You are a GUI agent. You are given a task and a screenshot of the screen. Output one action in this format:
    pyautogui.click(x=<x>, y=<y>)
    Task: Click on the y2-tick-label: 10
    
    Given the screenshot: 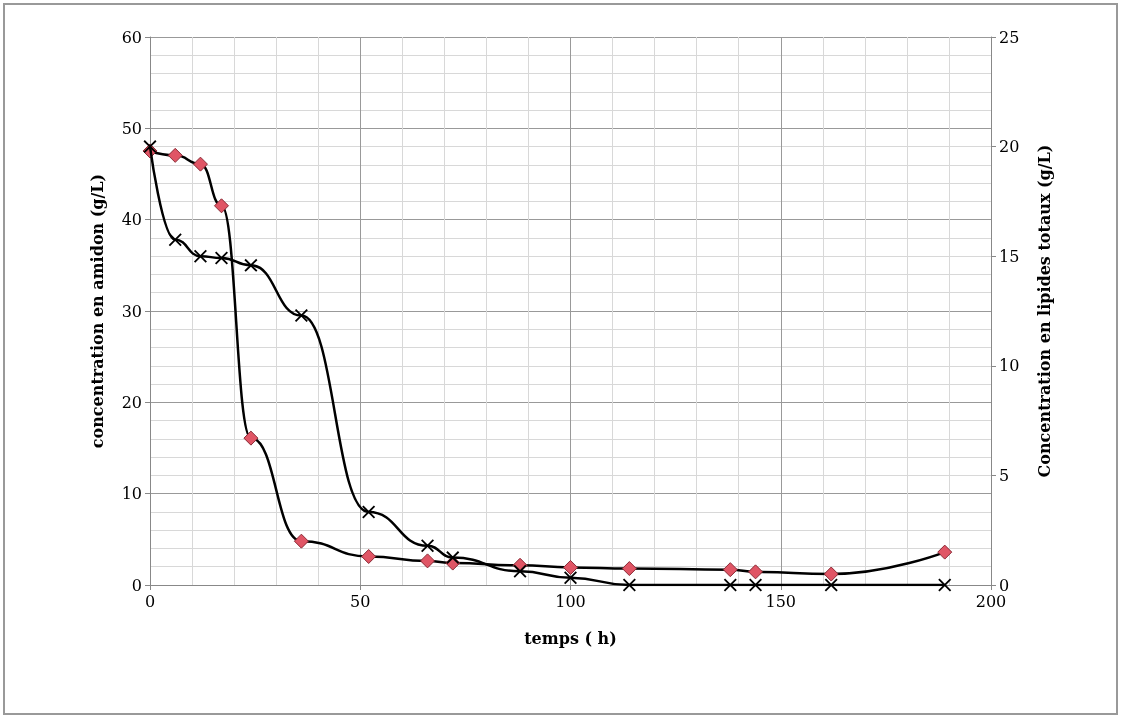 What is the action you would take?
    pyautogui.click(x=1009, y=366)
    